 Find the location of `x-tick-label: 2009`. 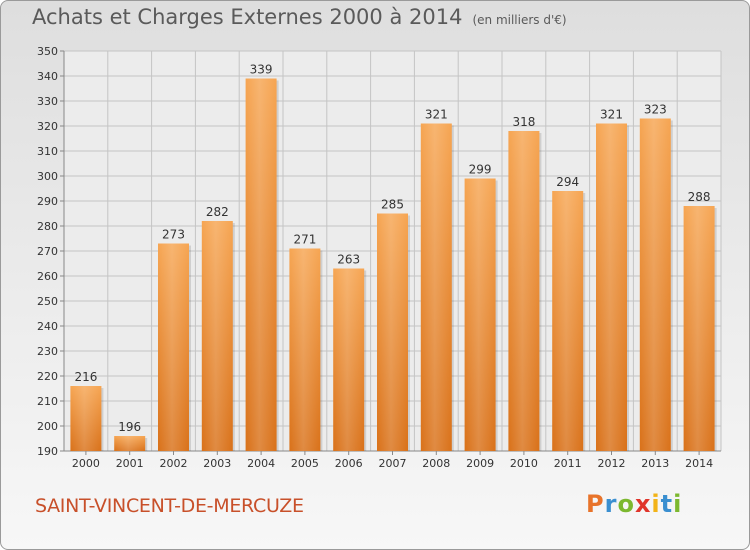

x-tick-label: 2009 is located at coordinates (480, 463).